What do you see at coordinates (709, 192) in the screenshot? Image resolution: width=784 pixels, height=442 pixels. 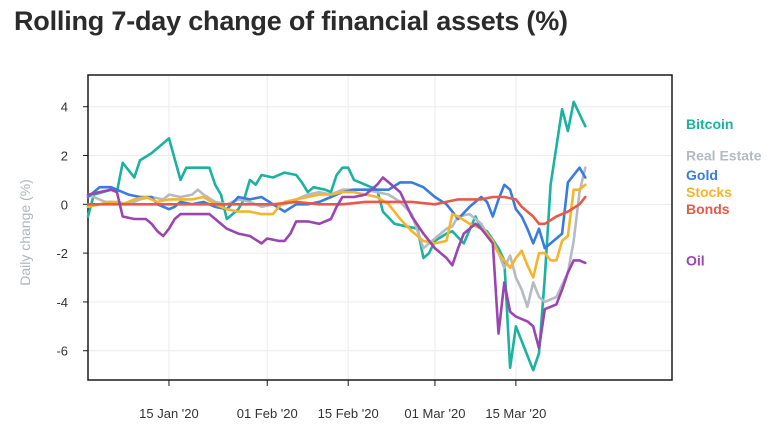 I see `legend-label-stocks: Stocks` at bounding box center [709, 192].